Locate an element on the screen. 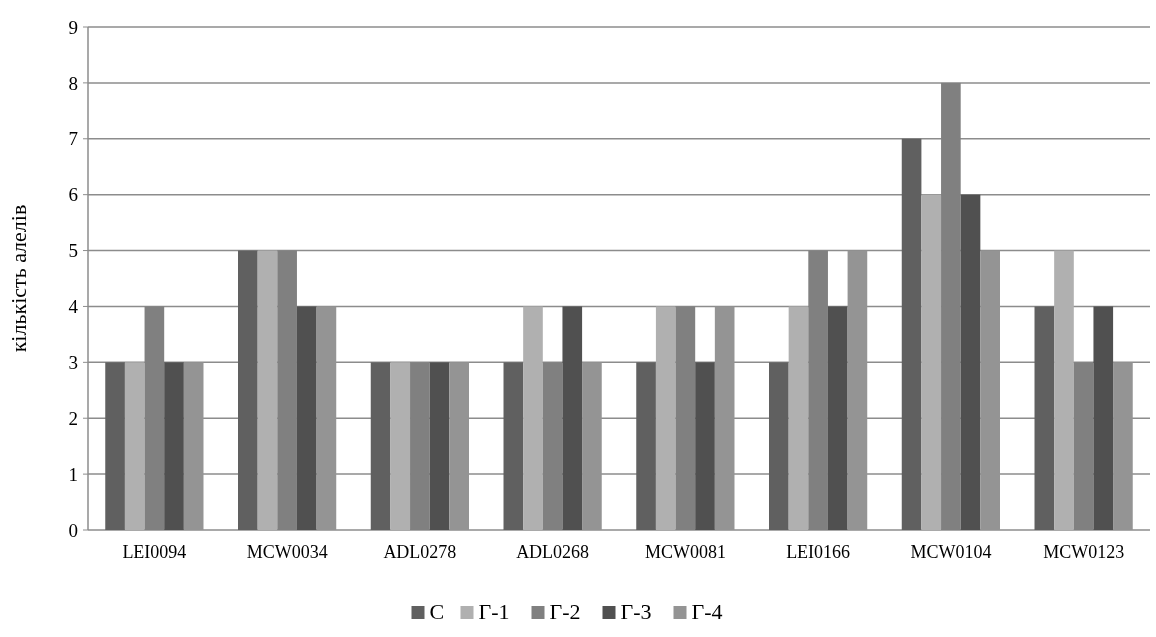  legend-label: Г-2 is located at coordinates (565, 611).